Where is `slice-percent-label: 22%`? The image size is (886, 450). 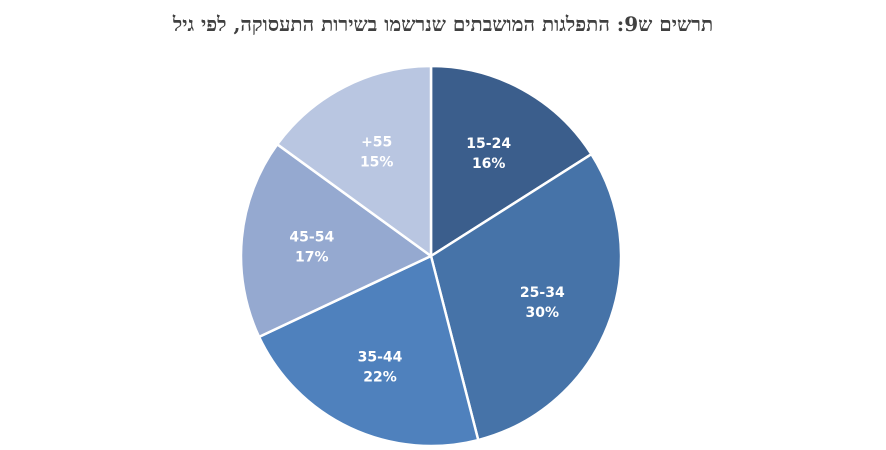
slice-percent-label: 22% is located at coordinates (380, 377).